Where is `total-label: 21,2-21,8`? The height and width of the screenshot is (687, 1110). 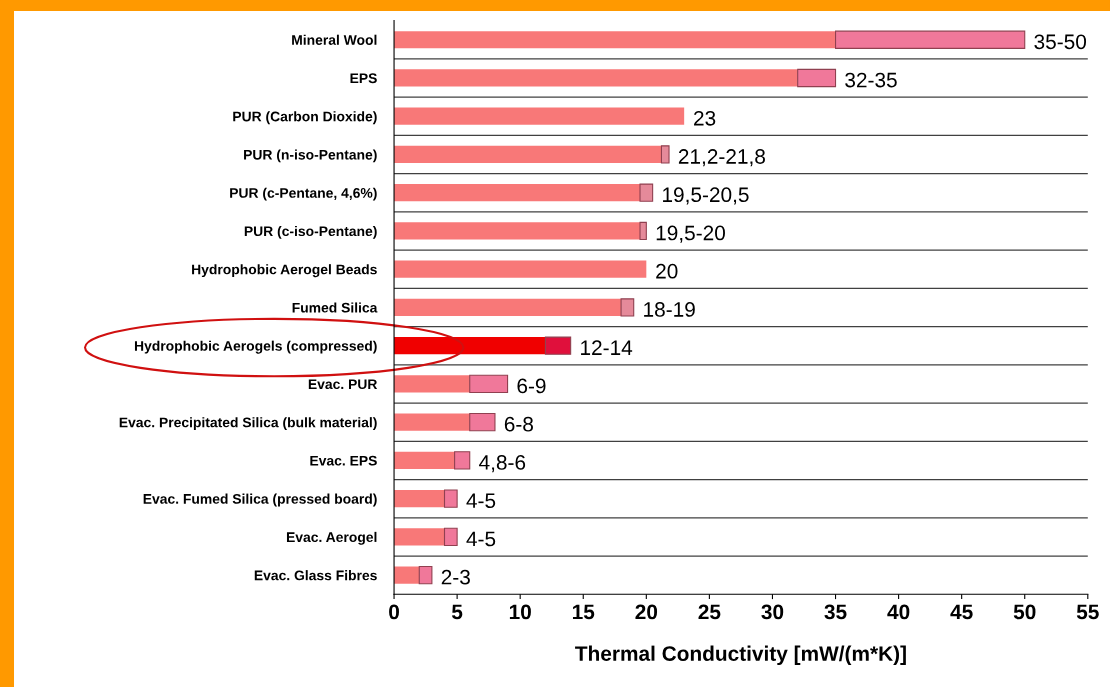 total-label: 21,2-21,8 is located at coordinates (721, 158).